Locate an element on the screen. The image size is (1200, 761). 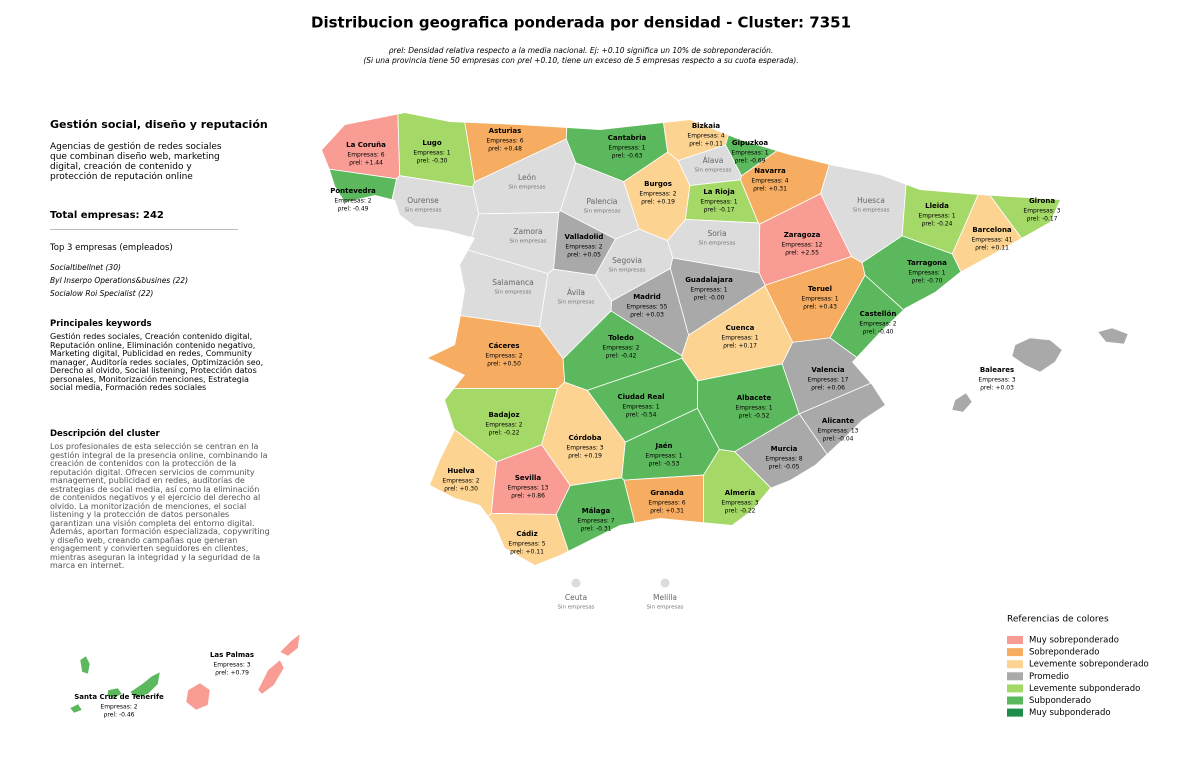
province-companies: Empresas: 4 is located at coordinates (769, 181).